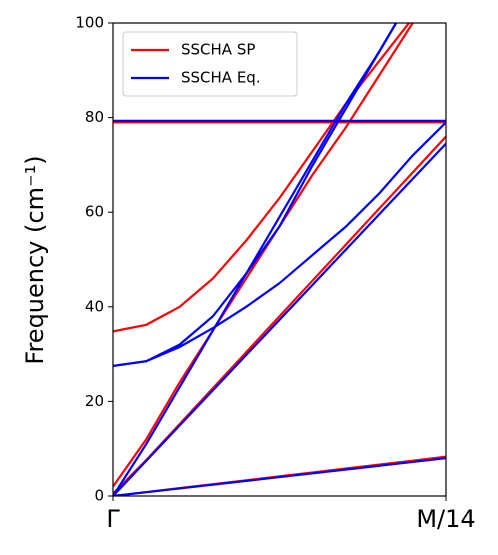 The image size is (498, 555). I want to click on y-tick-label: 20, so click(94, 401).